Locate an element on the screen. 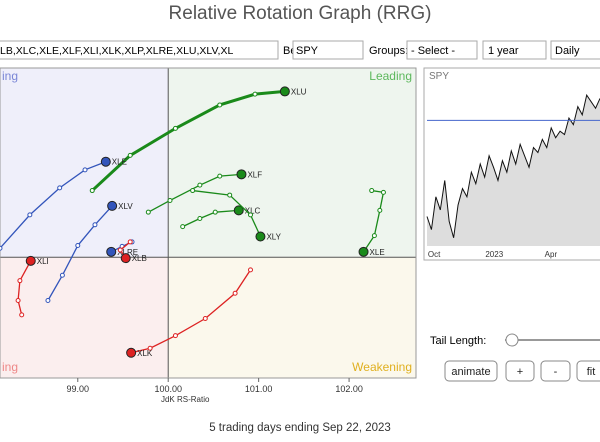  button-label: + is located at coordinates (520, 372).